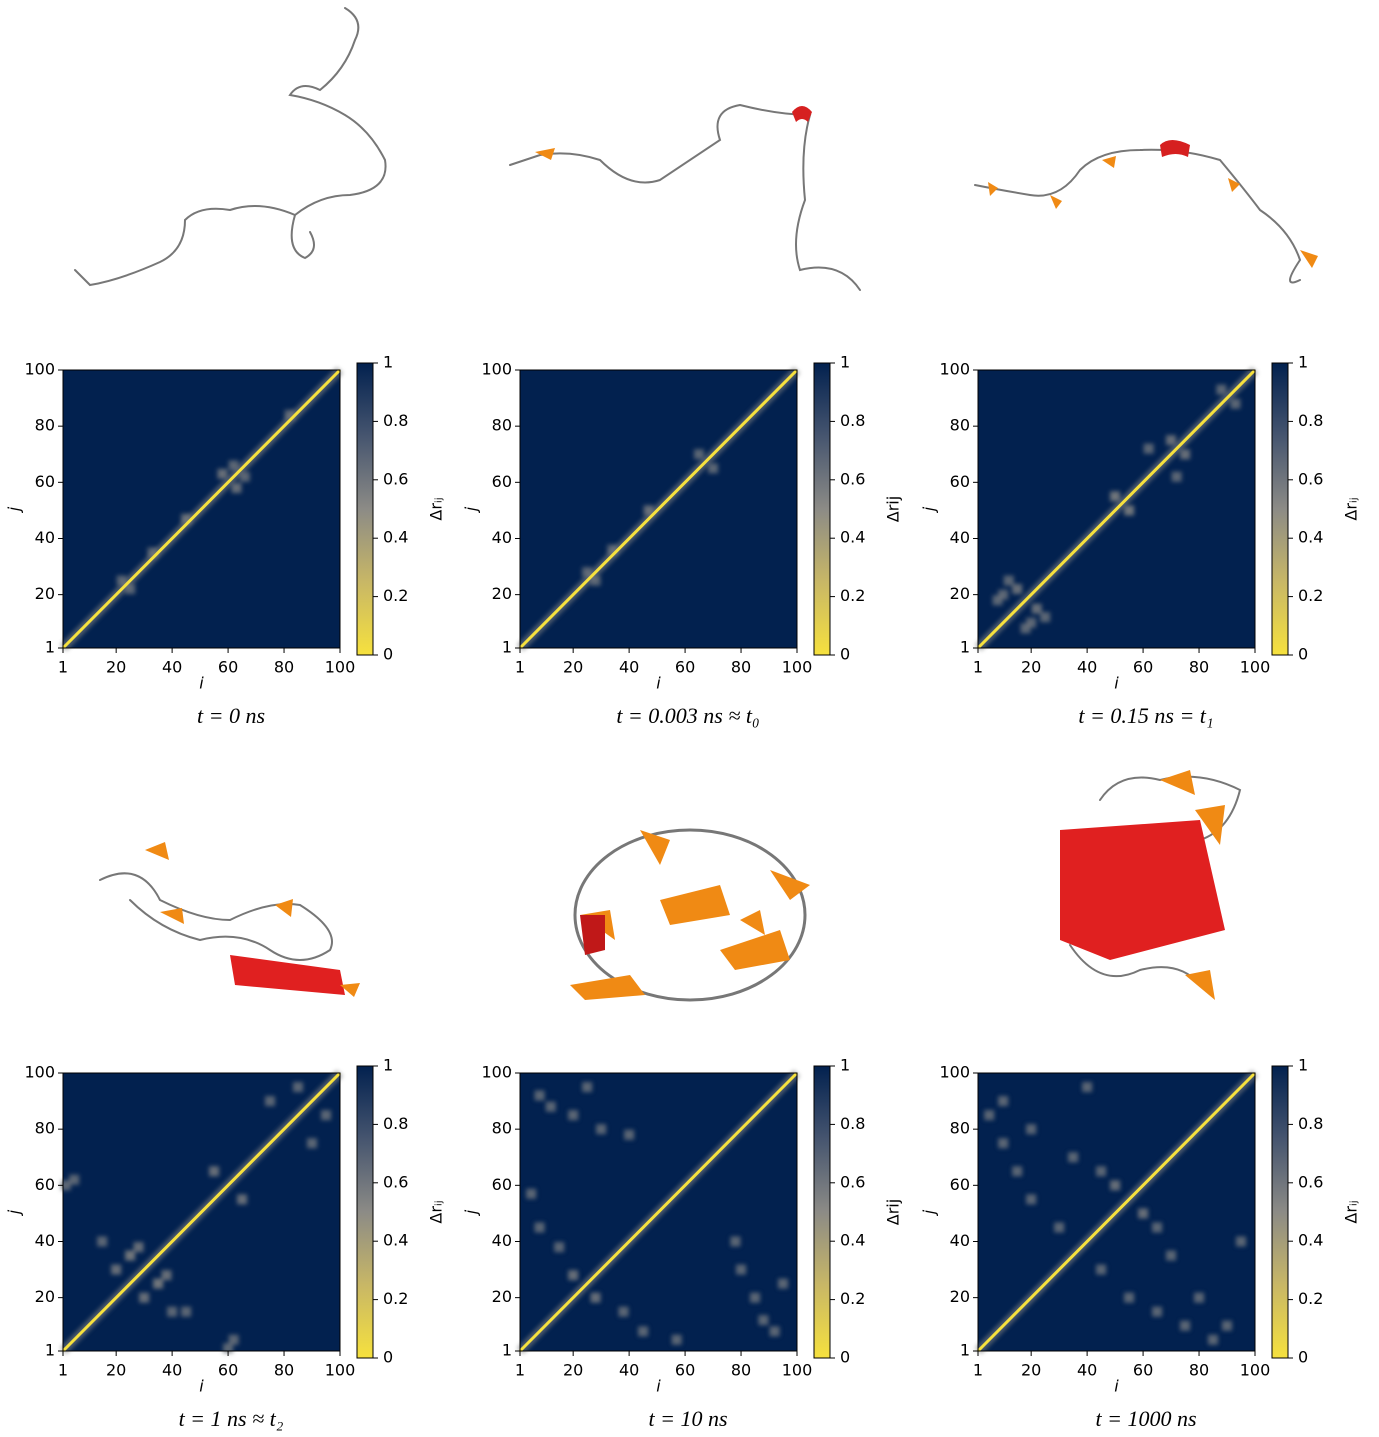 The image size is (1379, 1437). Describe the element at coordinates (545, 154) in the screenshot. I see `helix` at that location.